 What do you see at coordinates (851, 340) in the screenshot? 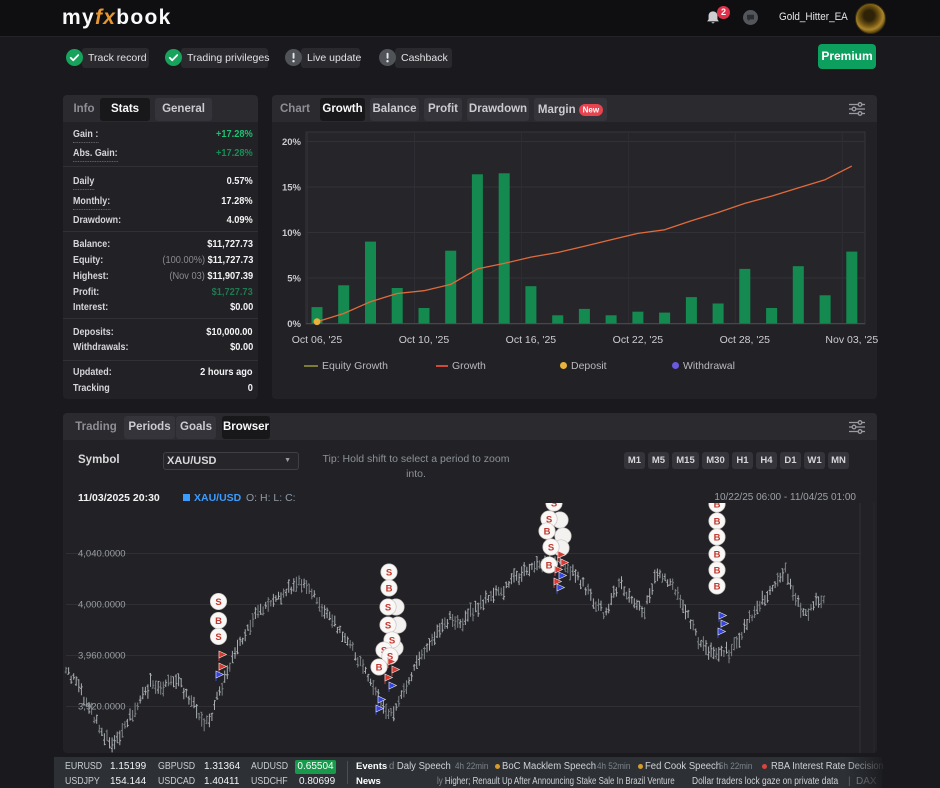
I see `svg-text: Nov 03, '25` at bounding box center [851, 340].